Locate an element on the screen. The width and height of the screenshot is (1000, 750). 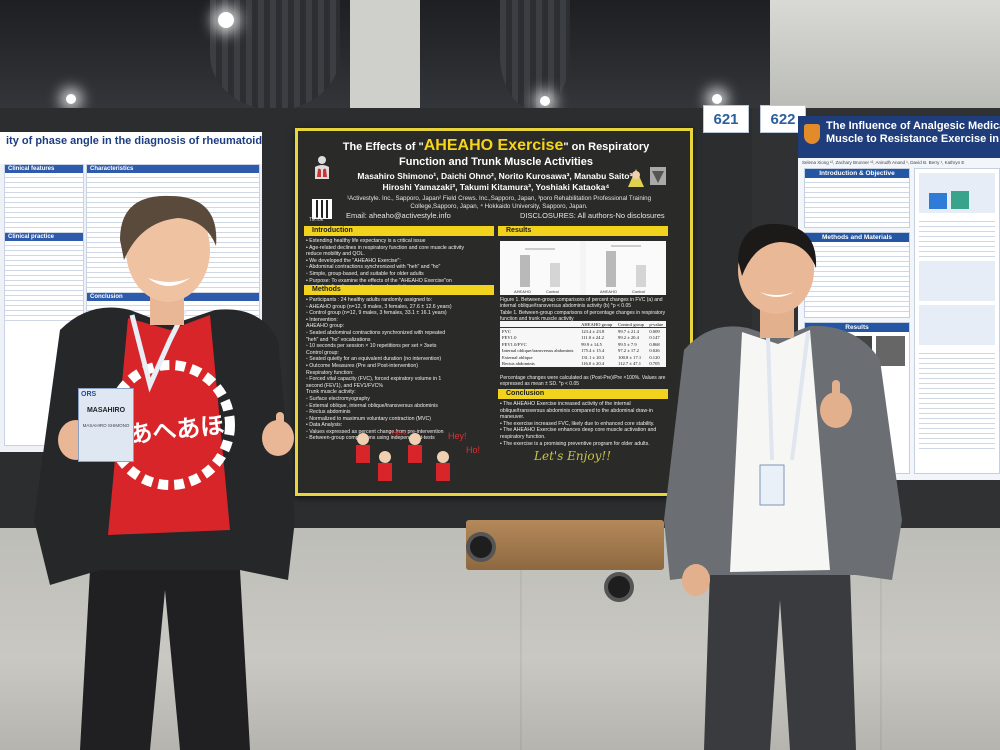
poster-disclosures: DISCLOSURES: All authors-No disclosures is located at coordinates (592, 215).